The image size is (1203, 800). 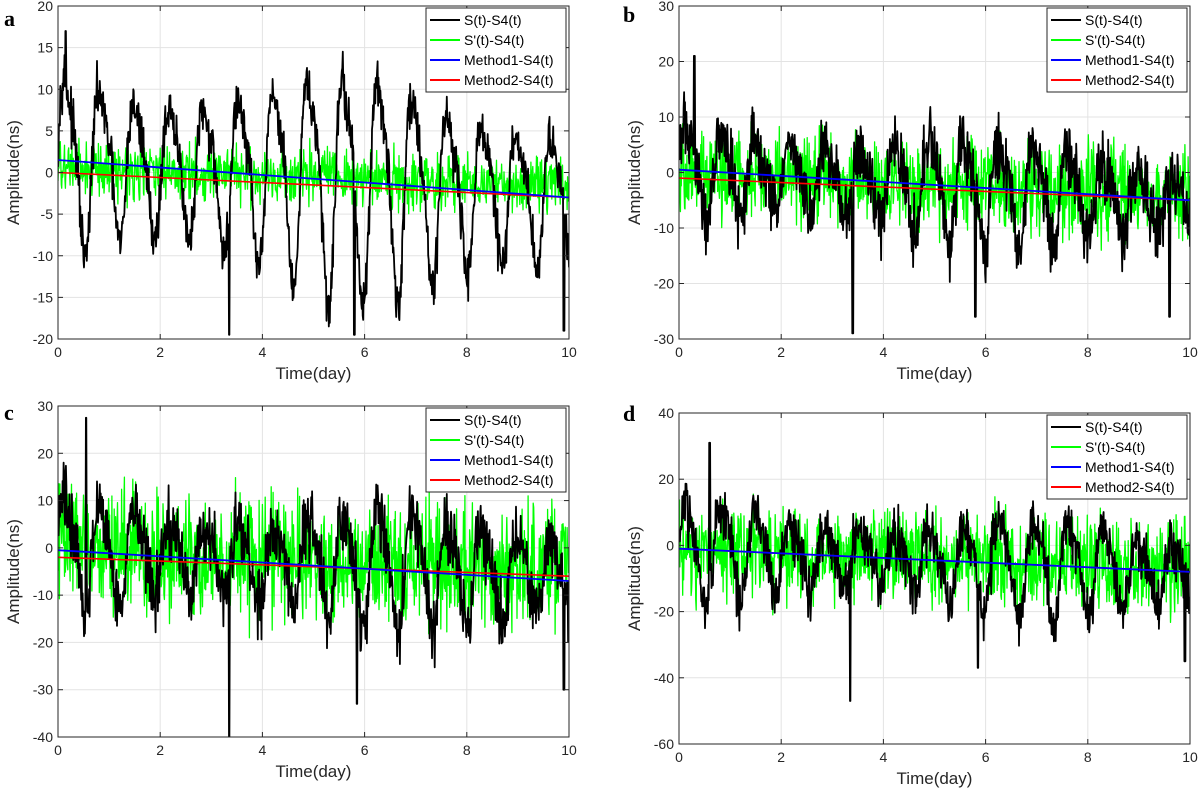 What do you see at coordinates (45, 48) in the screenshot?
I see `y-tick-label: 15` at bounding box center [45, 48].